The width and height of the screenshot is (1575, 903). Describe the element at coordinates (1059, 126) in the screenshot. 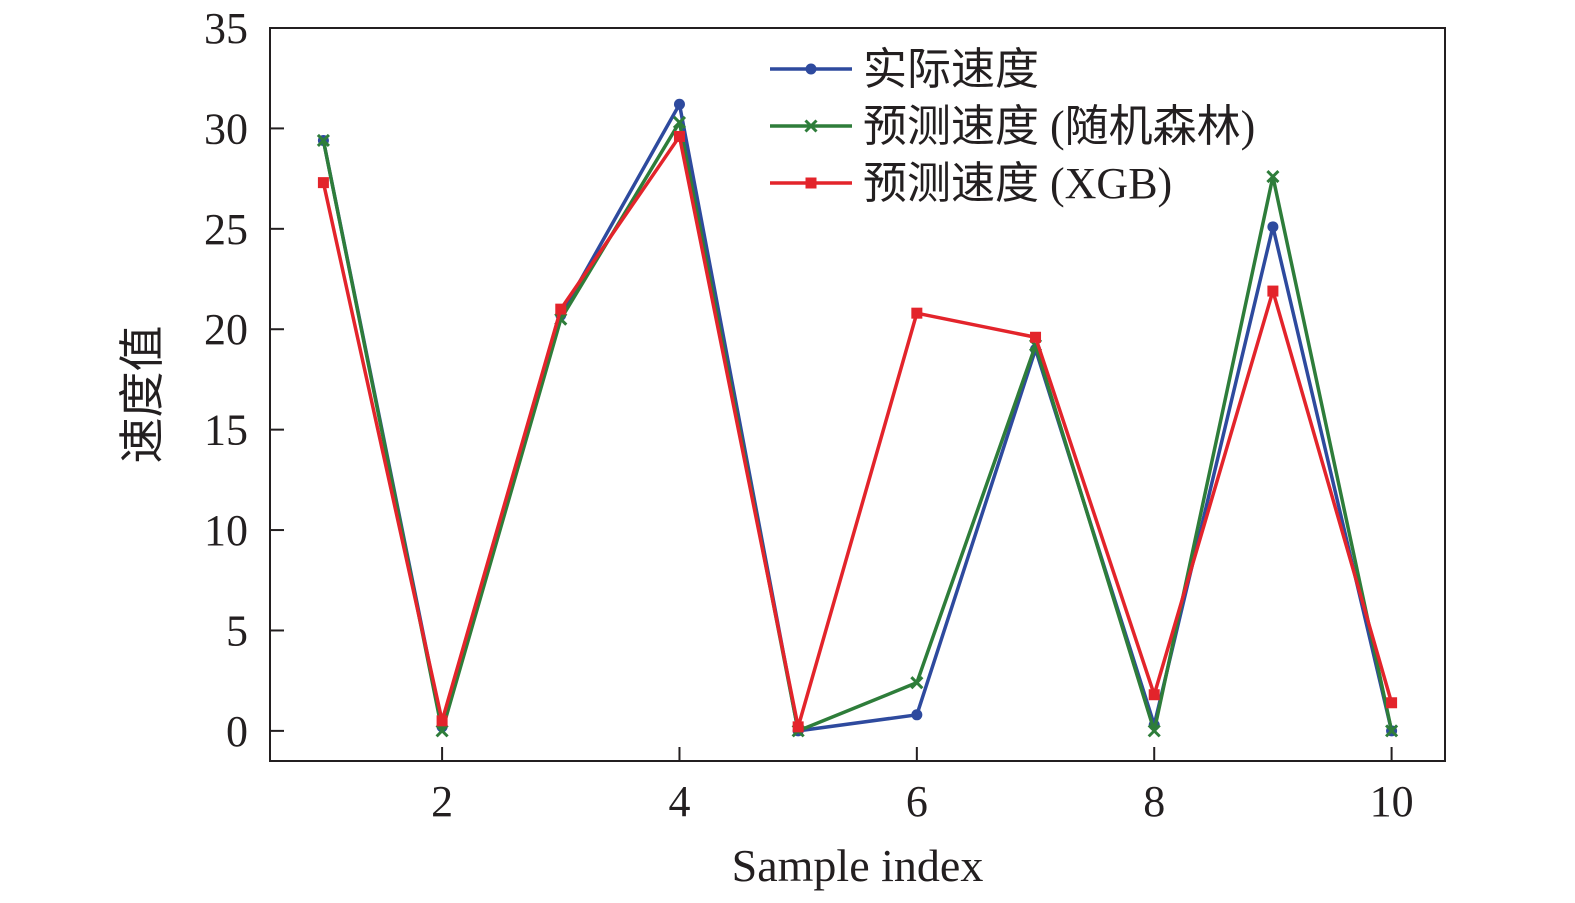

I see `legend-label: 预测速度 (随机森林)` at that location.